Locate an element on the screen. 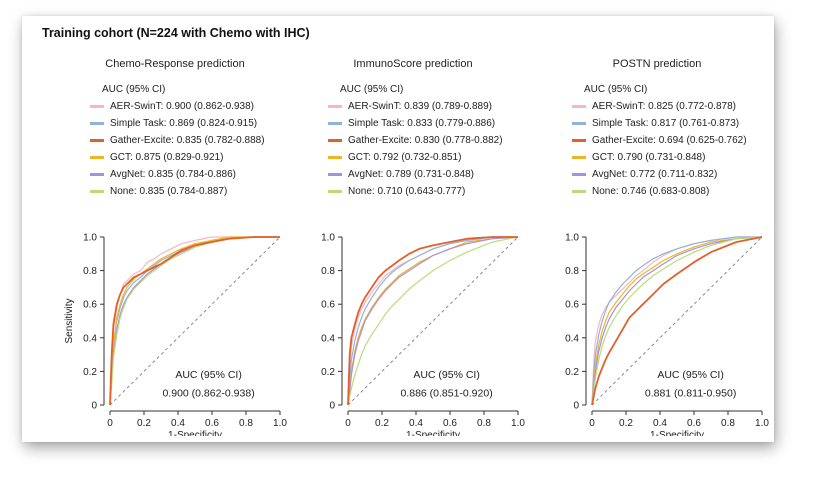 The height and width of the screenshot is (487, 817). legend-label: GCT: 0.790 (0.731-0.848) is located at coordinates (649, 157).